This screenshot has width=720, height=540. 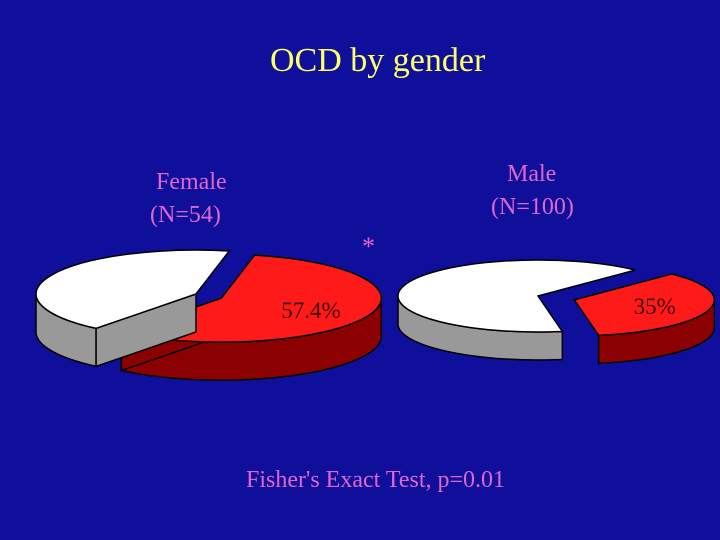 I want to click on pie-slice-label: 57.4%, so click(x=310, y=310).